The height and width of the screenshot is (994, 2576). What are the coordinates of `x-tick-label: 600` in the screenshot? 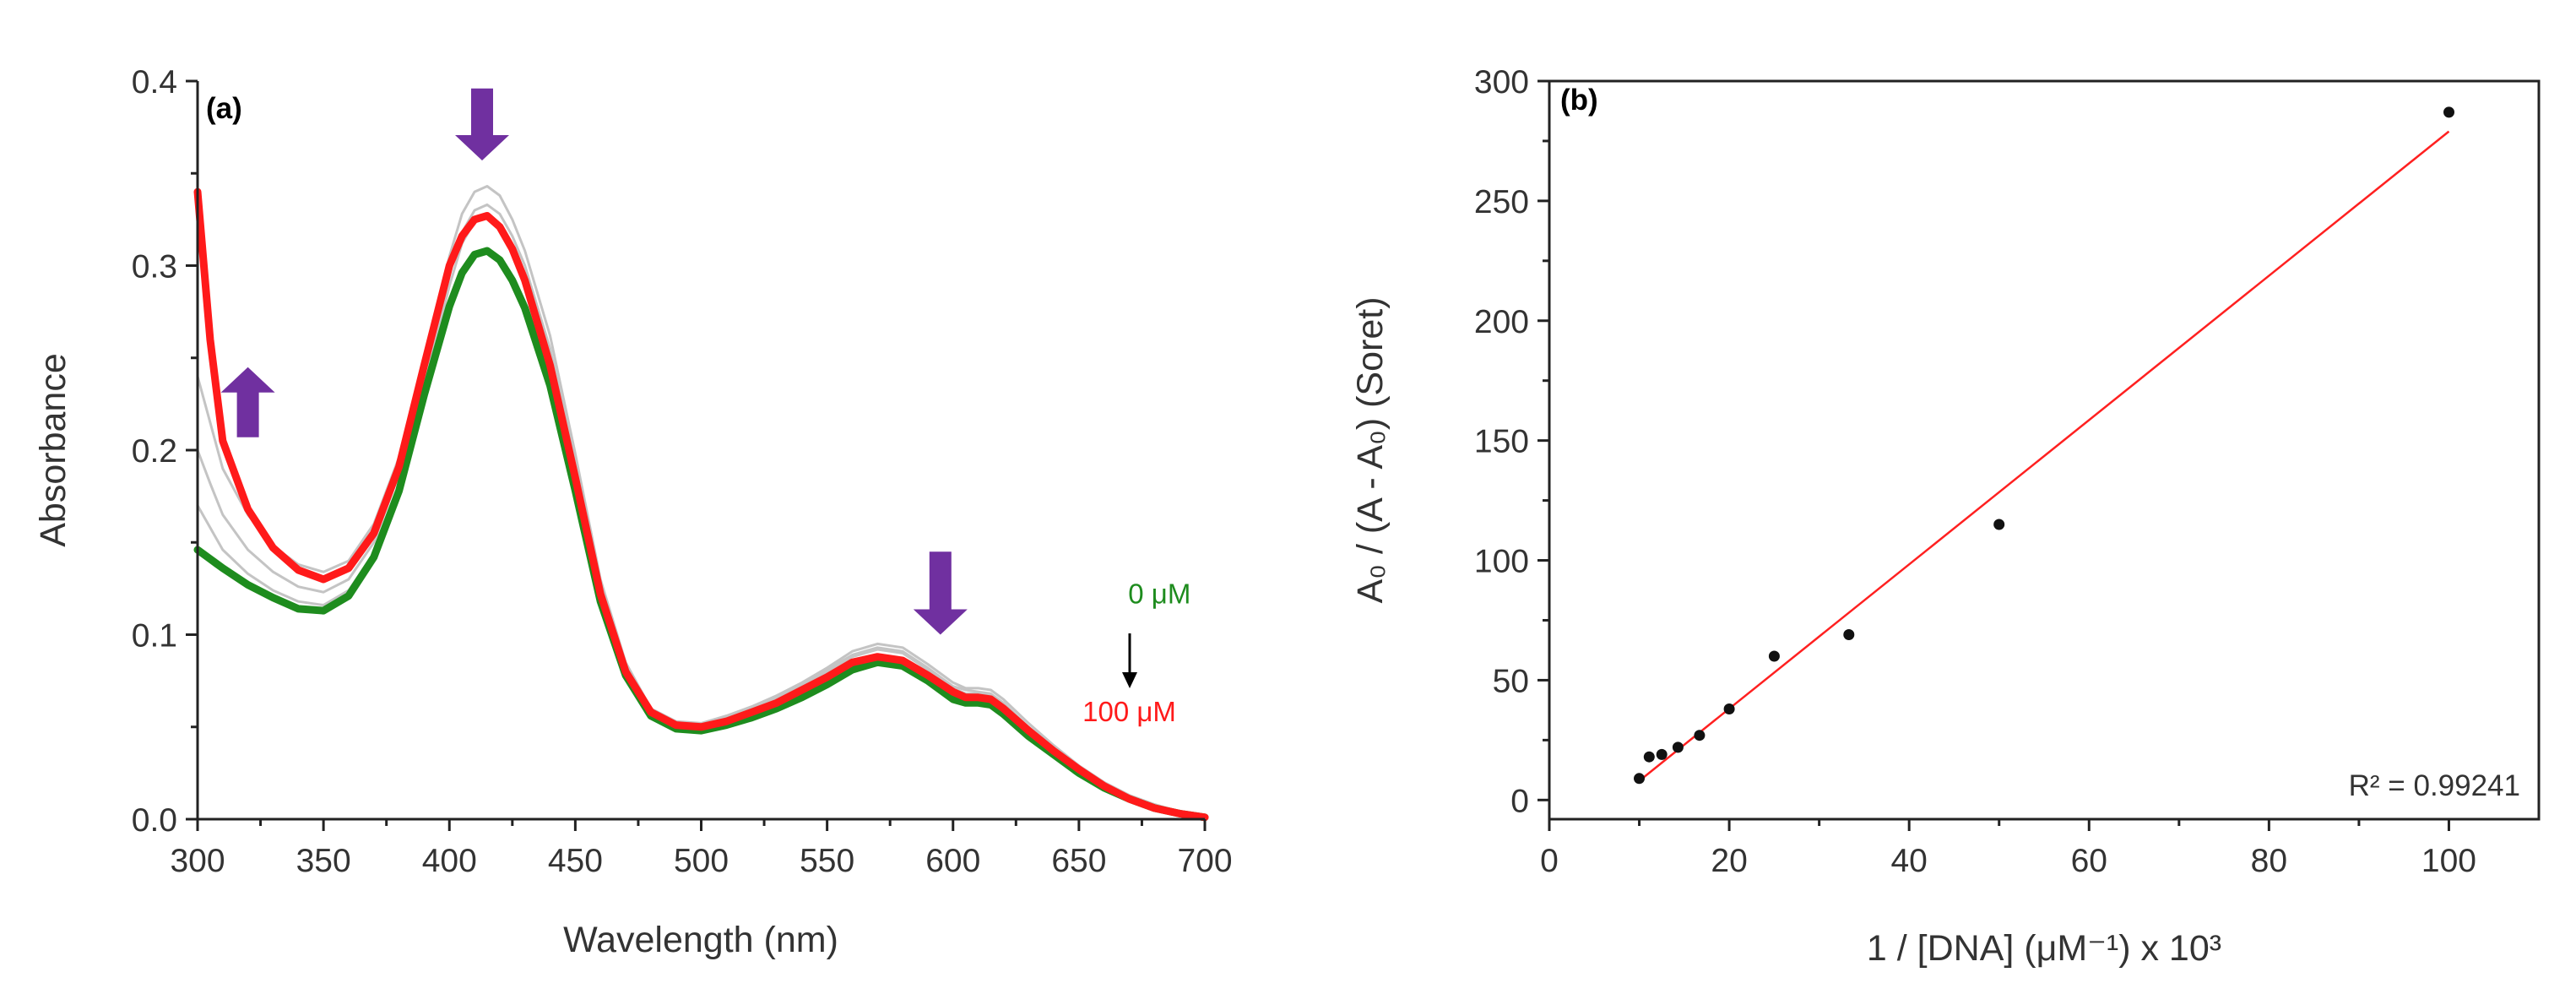 It's located at (953, 861).